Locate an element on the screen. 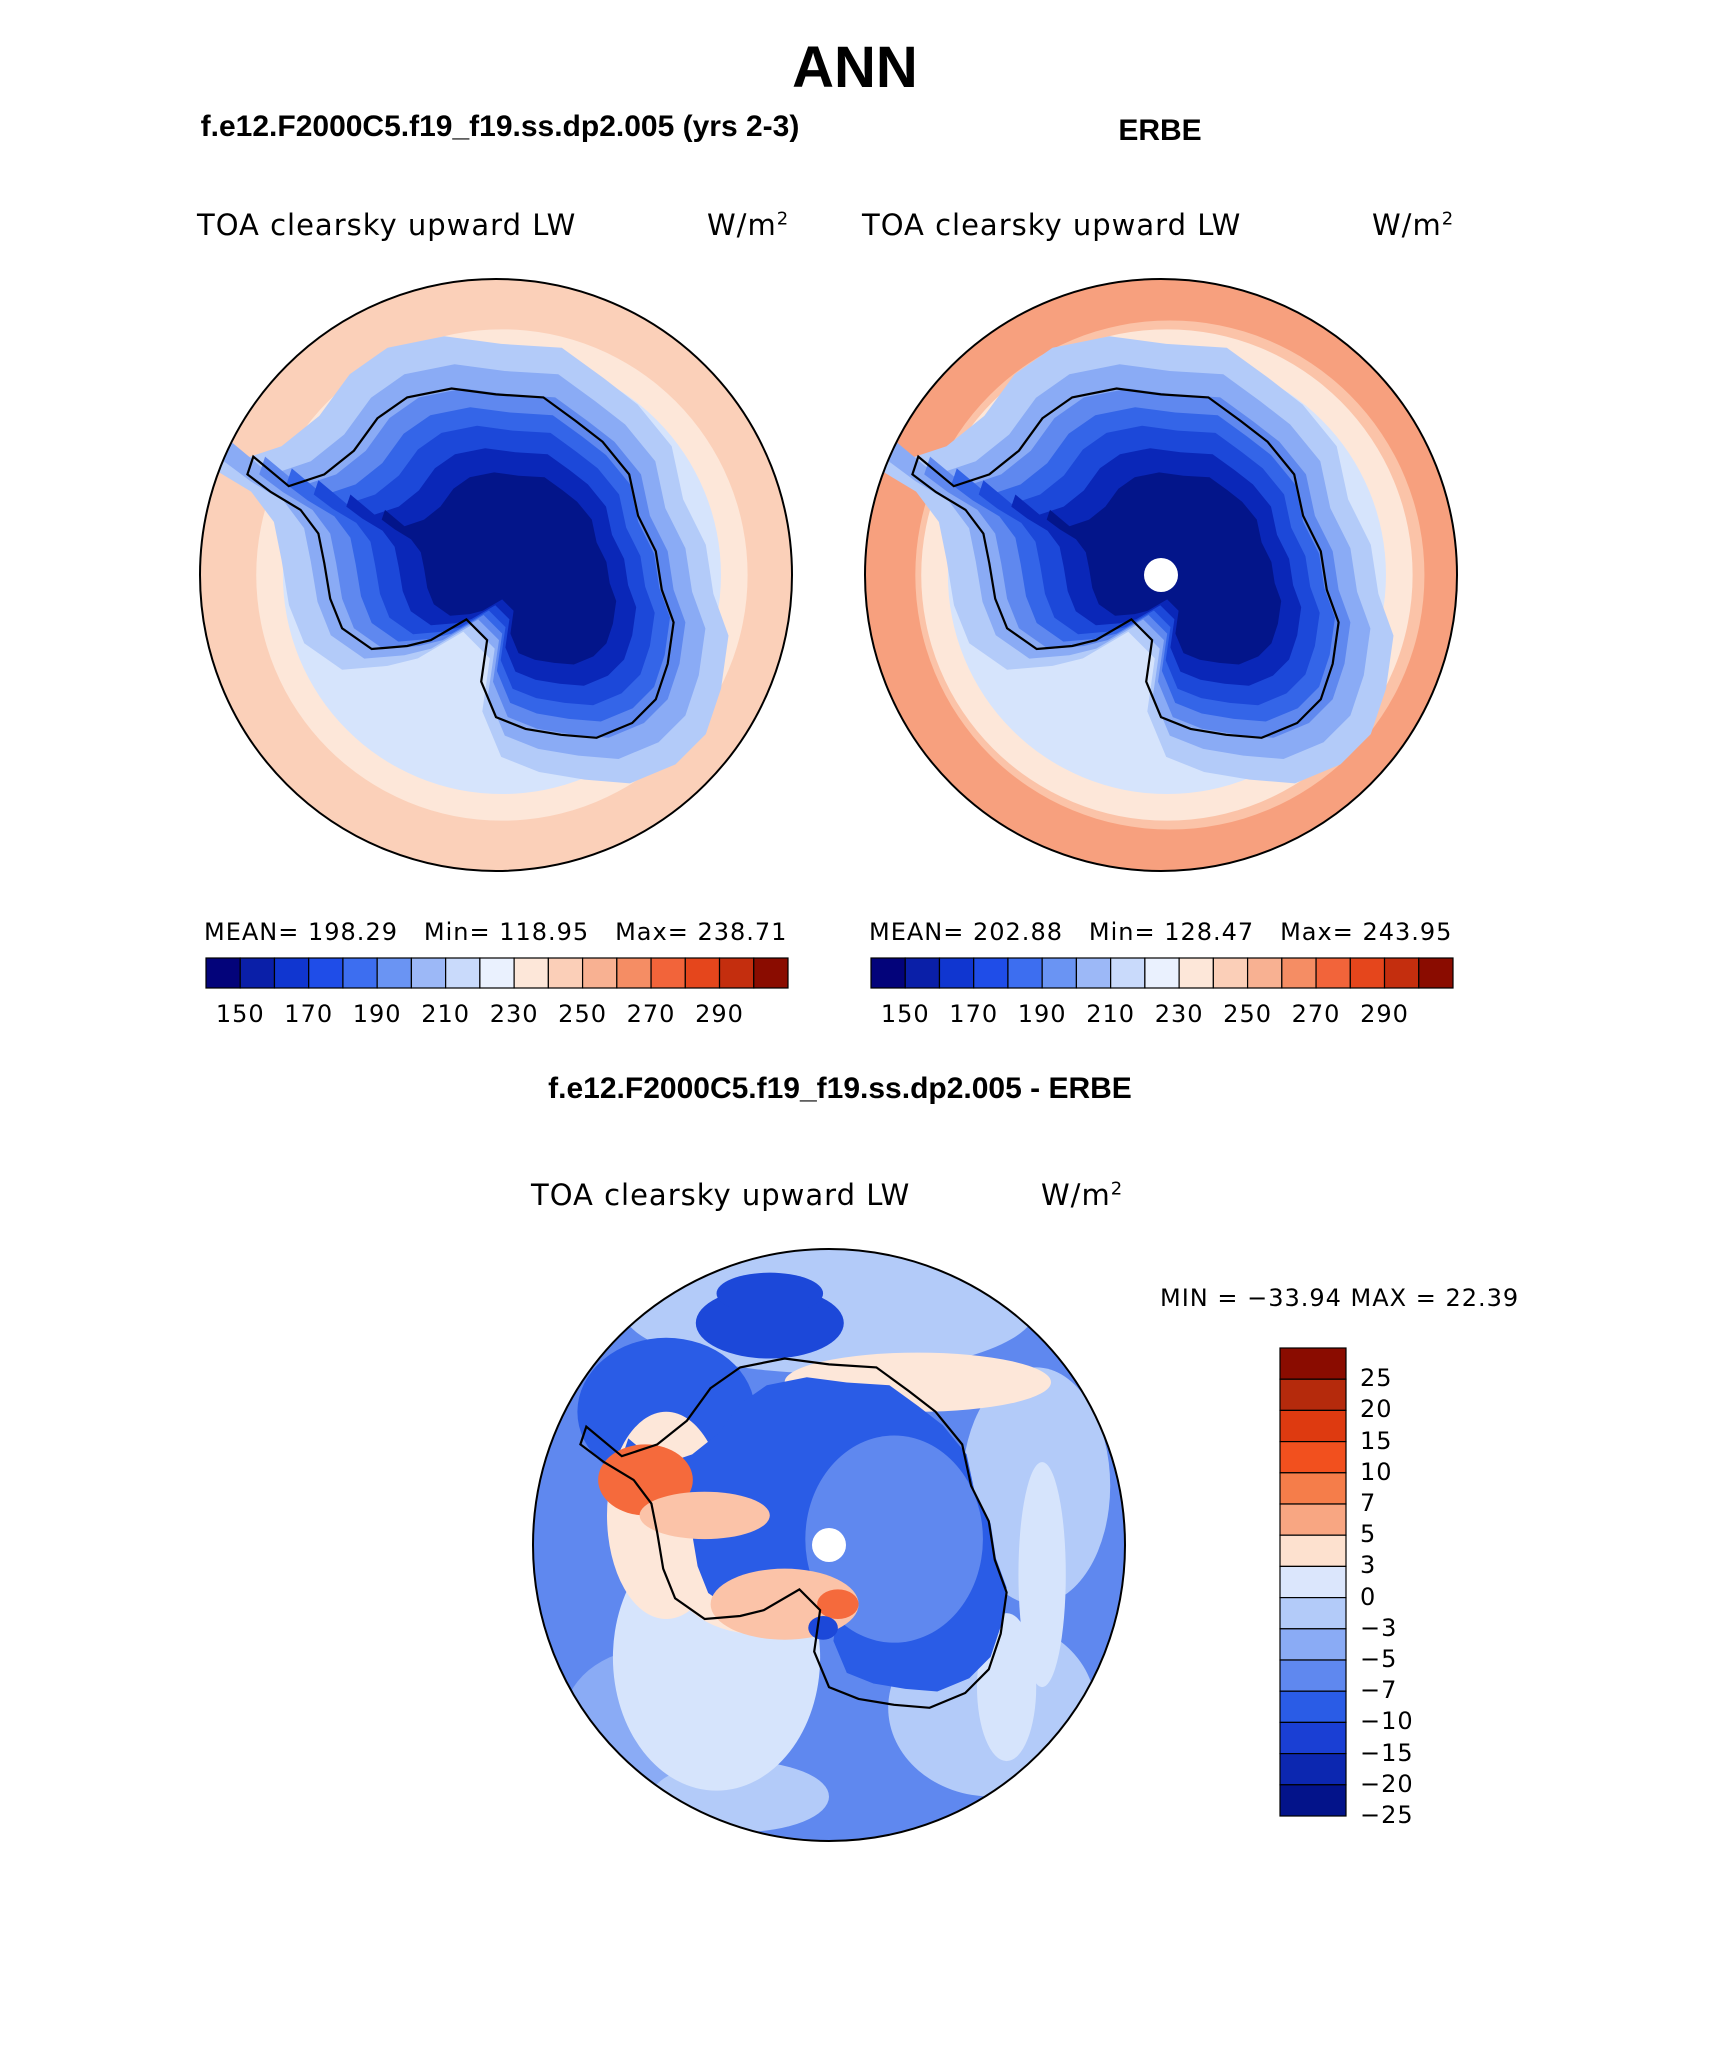  colorbar-tick-label: 5 is located at coordinates (1368, 1534).